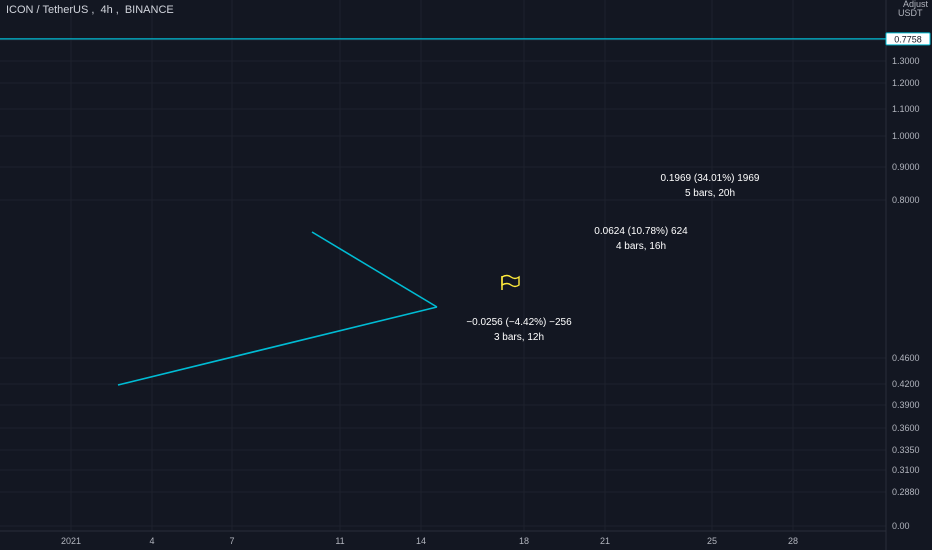 This screenshot has width=932, height=550. I want to click on time-tick-label: 21, so click(605, 541).